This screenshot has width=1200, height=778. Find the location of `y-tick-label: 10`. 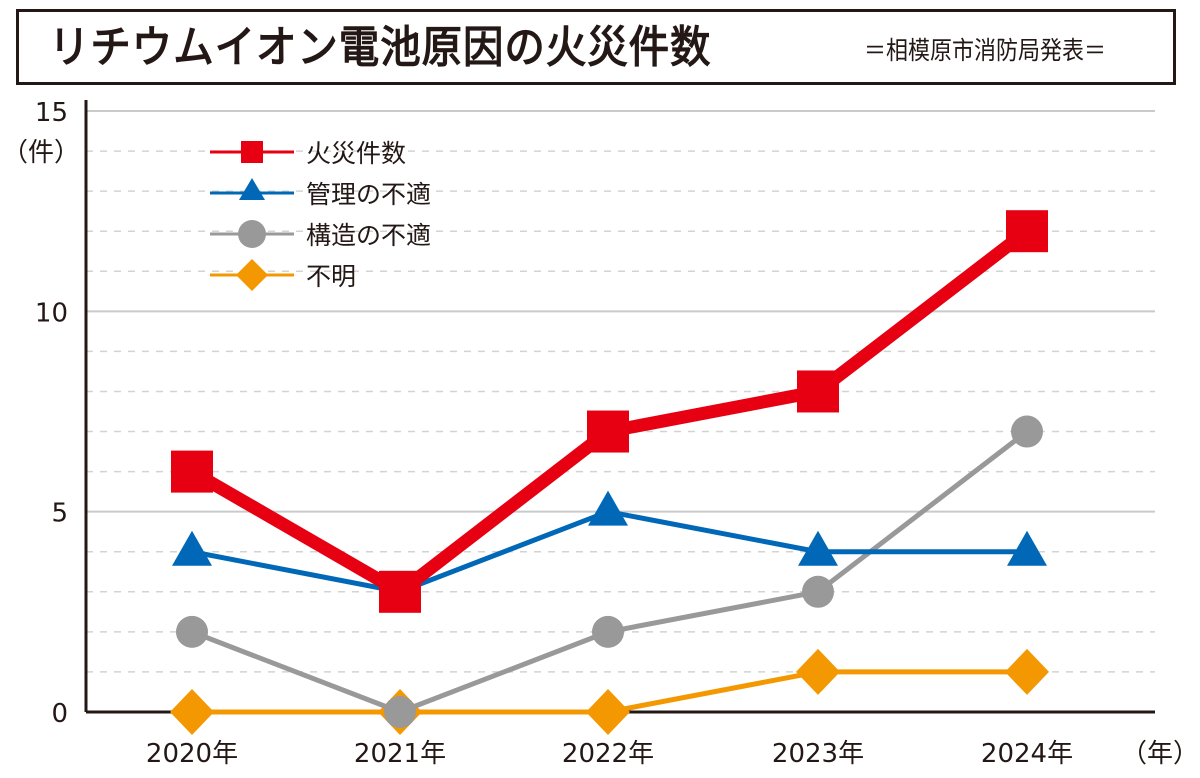

y-tick-label: 10 is located at coordinates (51, 313).